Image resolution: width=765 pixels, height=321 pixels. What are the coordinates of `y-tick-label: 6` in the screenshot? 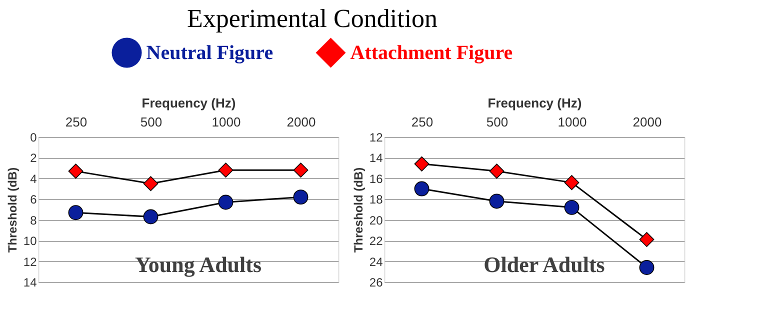 It's located at (34, 199).